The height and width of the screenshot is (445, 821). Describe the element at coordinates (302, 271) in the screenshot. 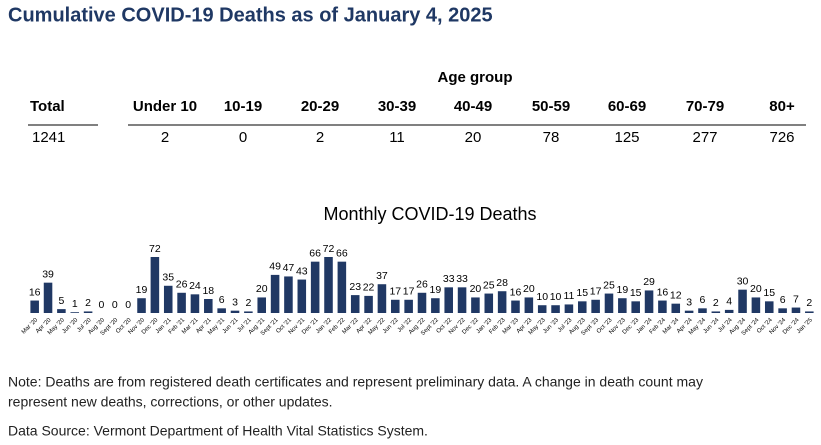

I see `data-label: 43` at that location.